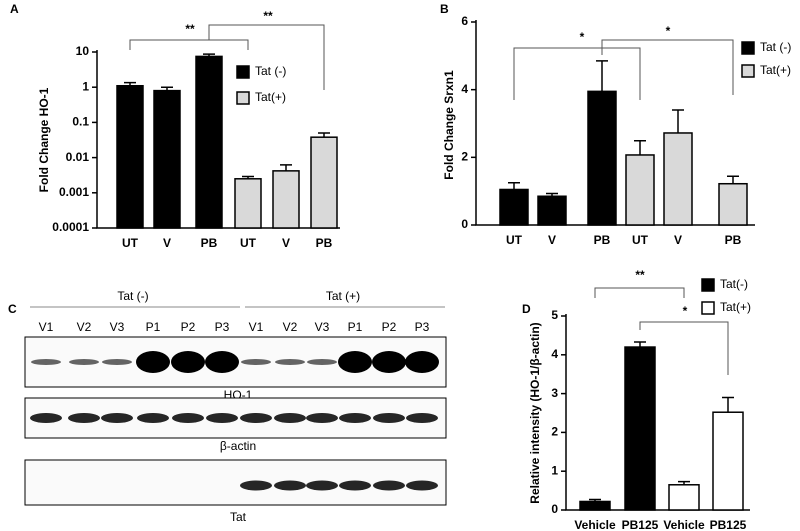 The width and height of the screenshot is (800, 531). Describe the element at coordinates (640, 524) in the screenshot. I see `x-tick-label: PB125` at that location.